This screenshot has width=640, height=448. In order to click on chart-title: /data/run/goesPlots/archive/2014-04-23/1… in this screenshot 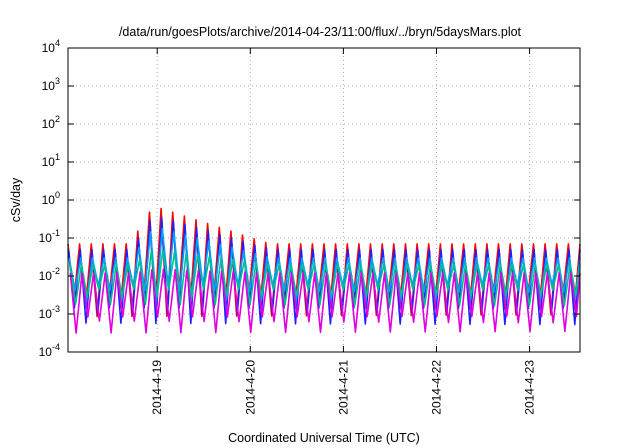, I will do `click(320, 32)`.